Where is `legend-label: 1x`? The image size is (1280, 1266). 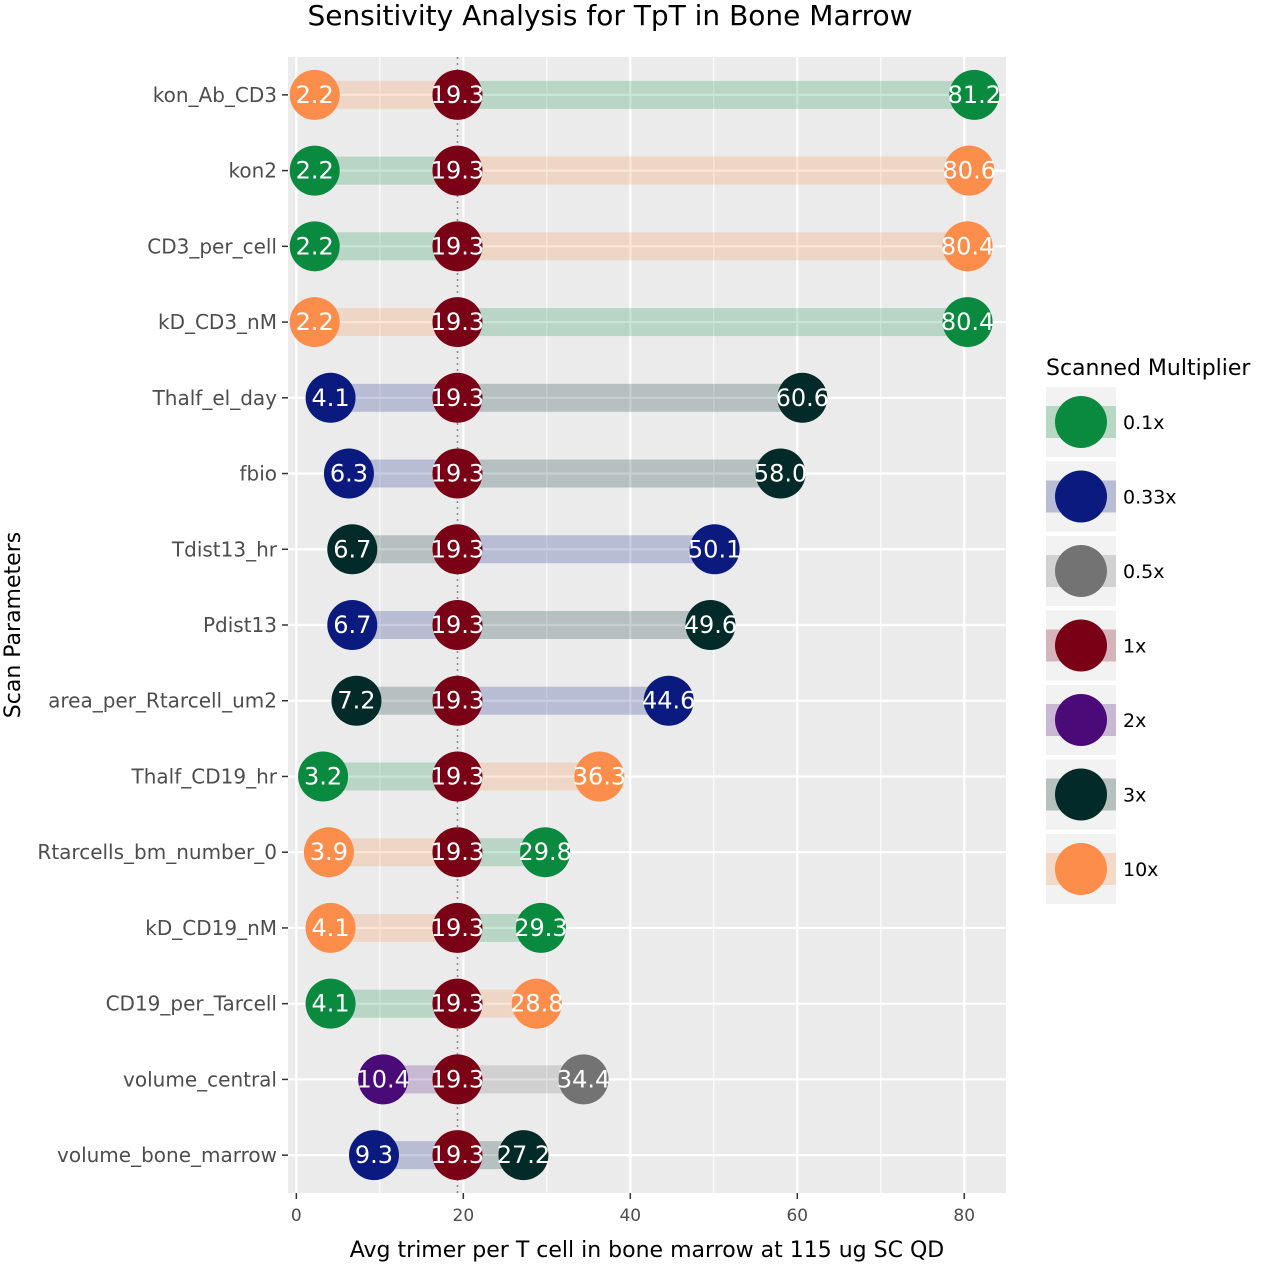
legend-label: 1x is located at coordinates (1134, 647).